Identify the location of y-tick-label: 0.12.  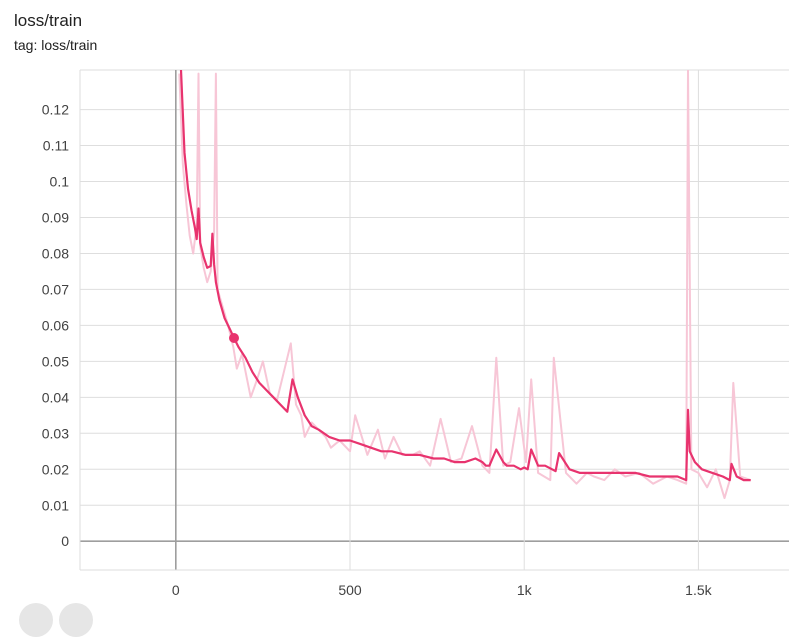
(55, 110).